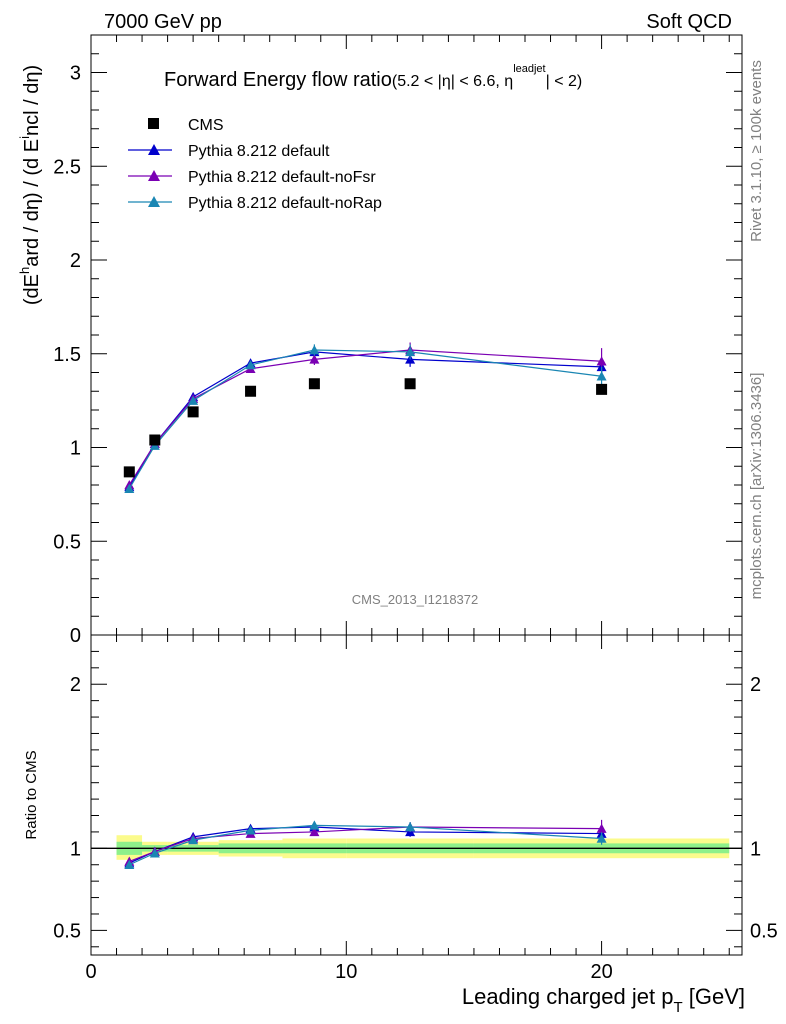 This screenshot has height=1024, width=786. What do you see at coordinates (67, 542) in the screenshot?
I see `main-y-tick-label: 0.5` at bounding box center [67, 542].